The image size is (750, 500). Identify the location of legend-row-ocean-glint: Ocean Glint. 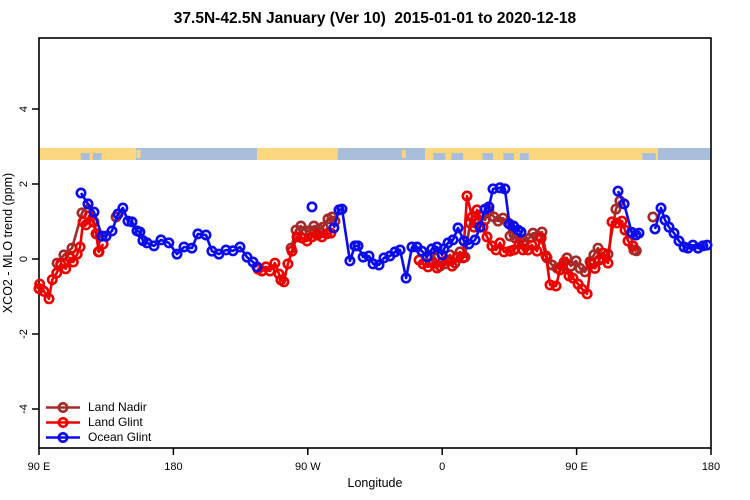
(97, 437).